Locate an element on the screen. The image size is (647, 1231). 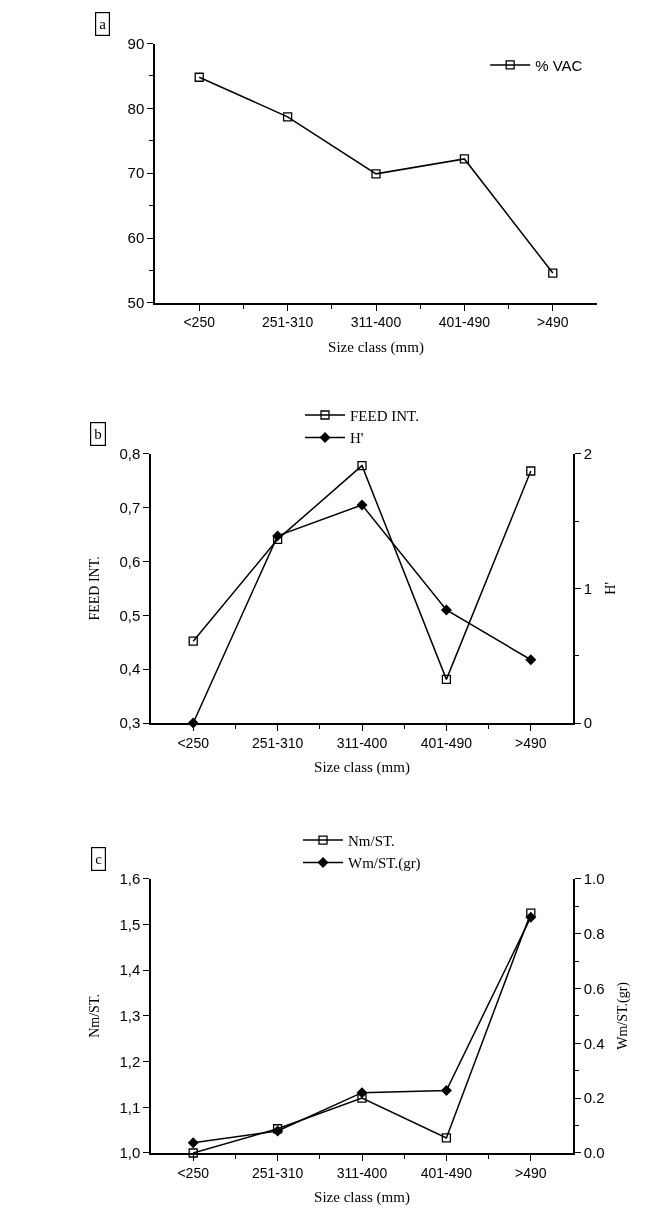
y2-tick-label: 0 is located at coordinates (588, 723).